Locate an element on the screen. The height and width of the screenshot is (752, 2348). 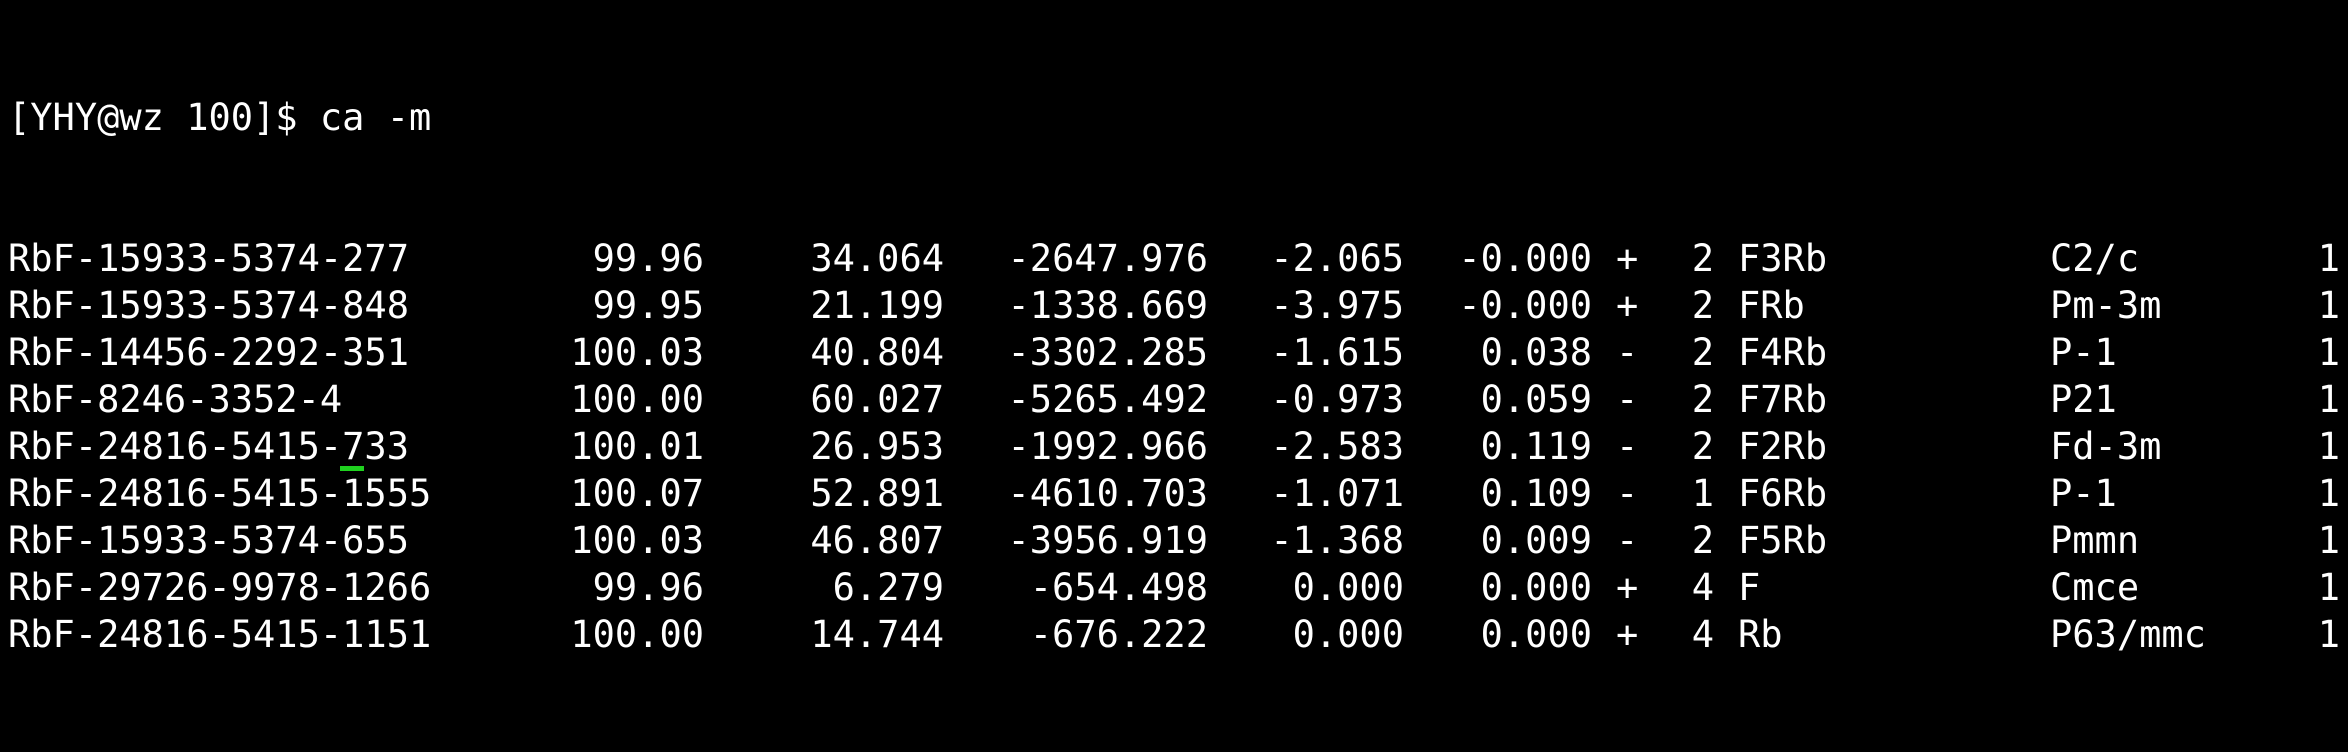
terminal-cursor is located at coordinates (352, 468).